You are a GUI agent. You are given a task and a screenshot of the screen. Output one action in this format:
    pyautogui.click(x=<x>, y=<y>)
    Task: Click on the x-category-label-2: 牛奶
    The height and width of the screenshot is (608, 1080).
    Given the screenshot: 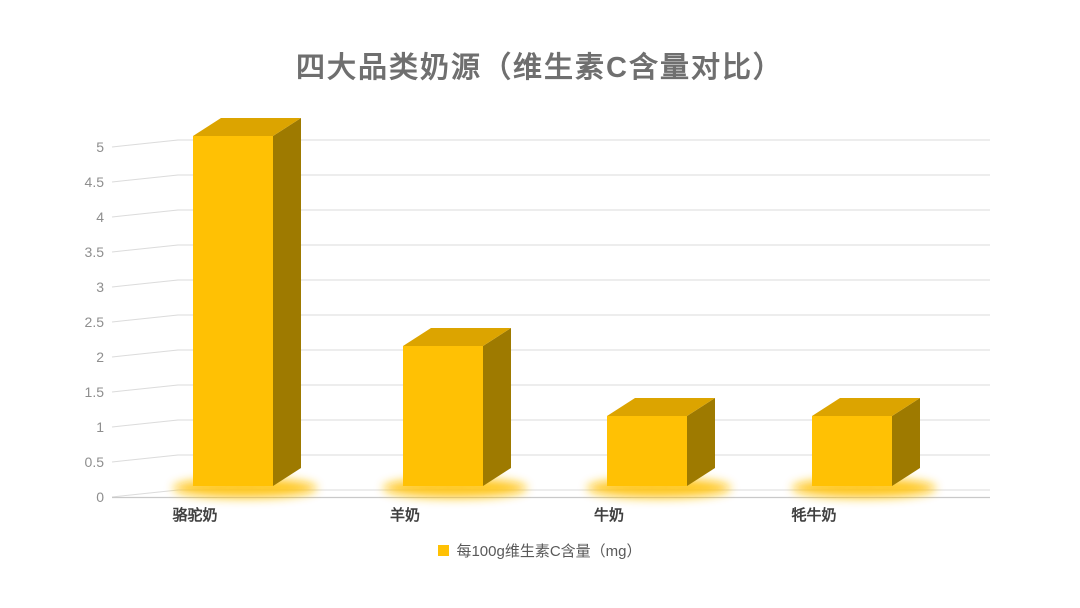 What is the action you would take?
    pyautogui.click(x=609, y=515)
    